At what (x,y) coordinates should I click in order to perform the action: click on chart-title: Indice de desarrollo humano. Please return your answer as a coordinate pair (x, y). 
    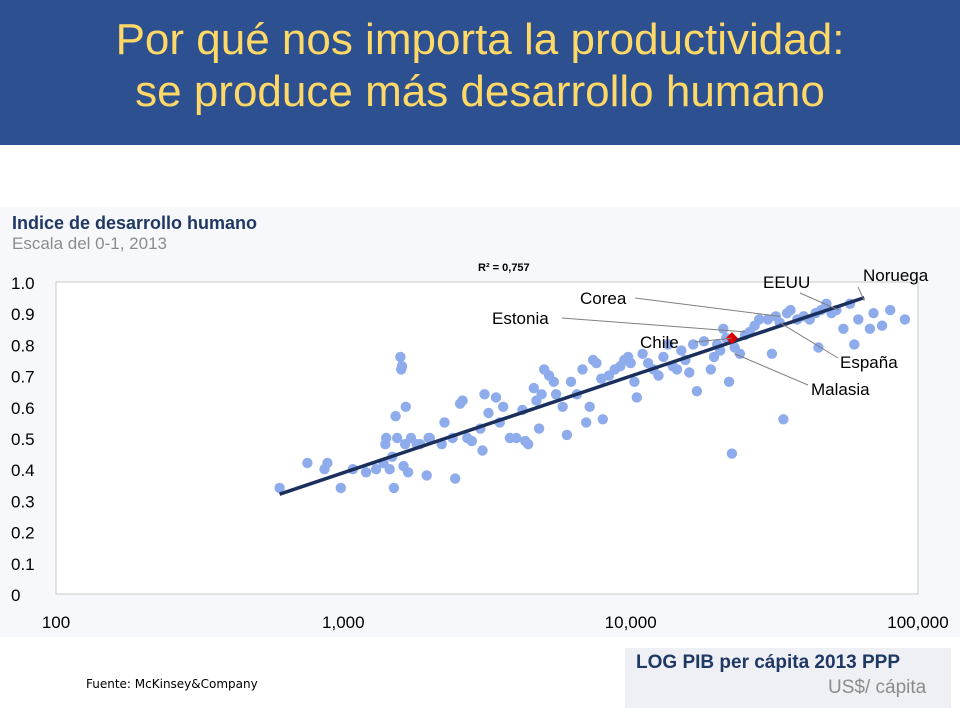
    Looking at the image, I should click on (135, 223).